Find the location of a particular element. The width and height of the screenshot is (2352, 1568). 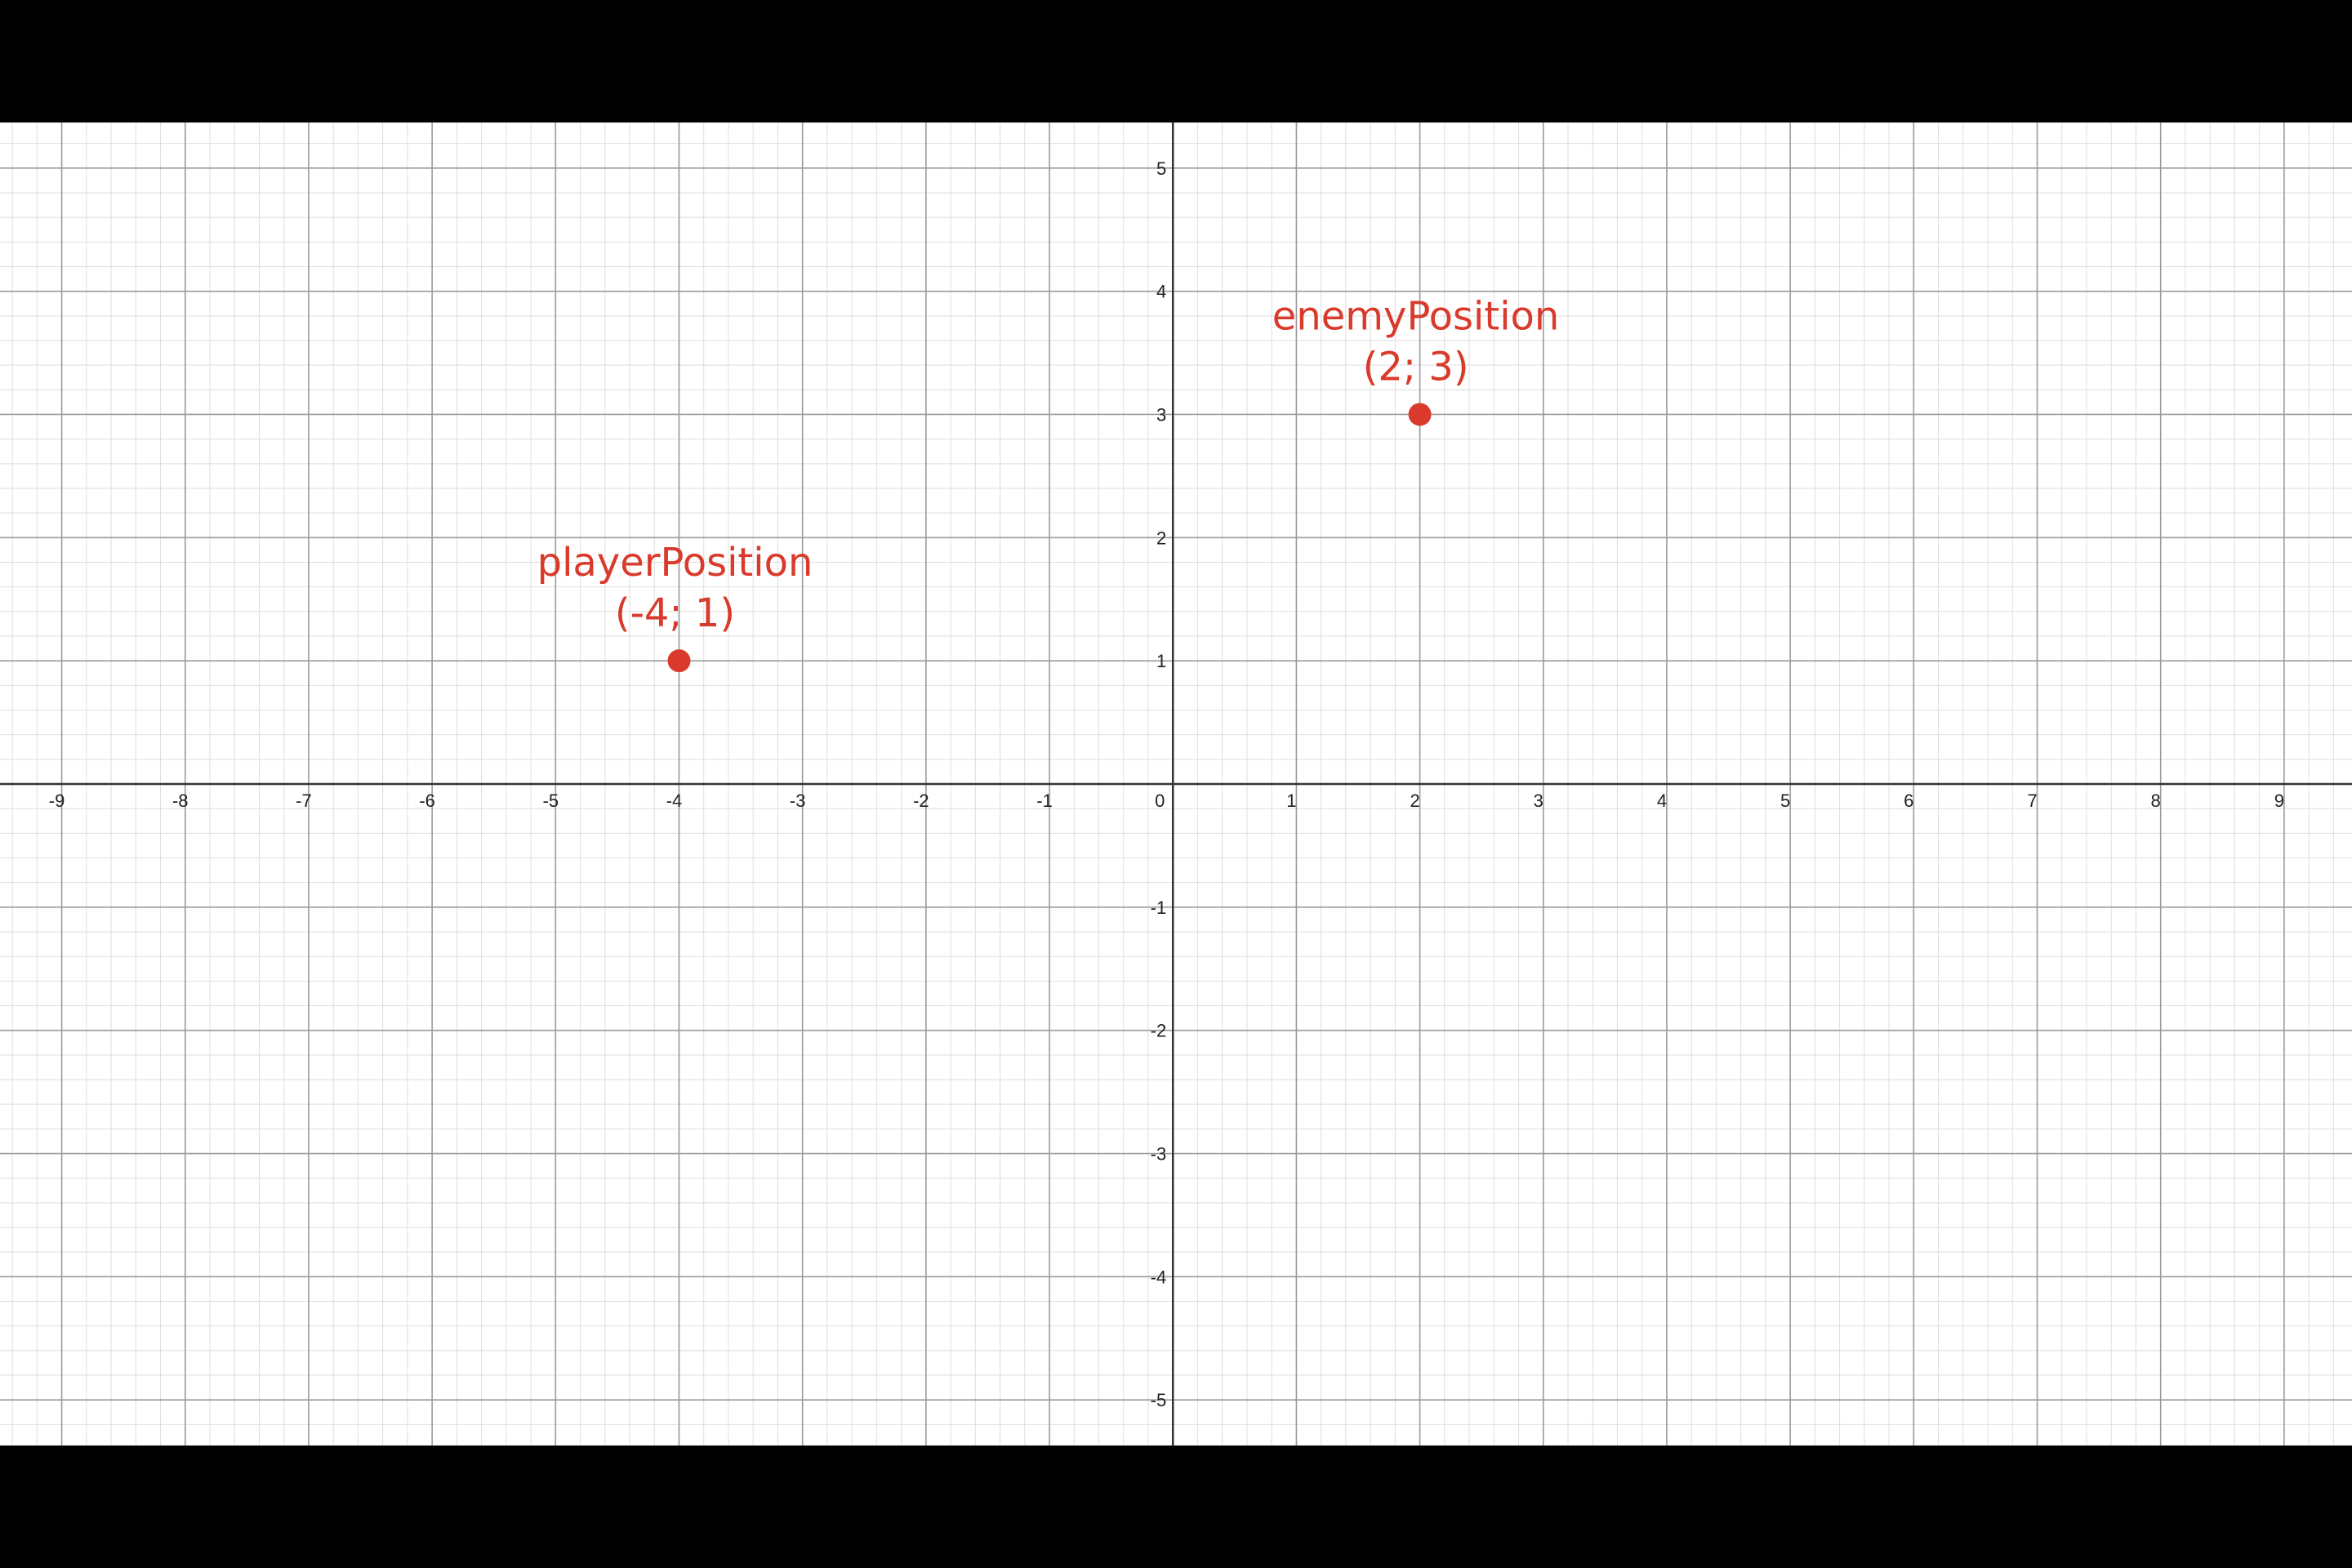

y-tick-label: -5 is located at coordinates (1159, 1400).